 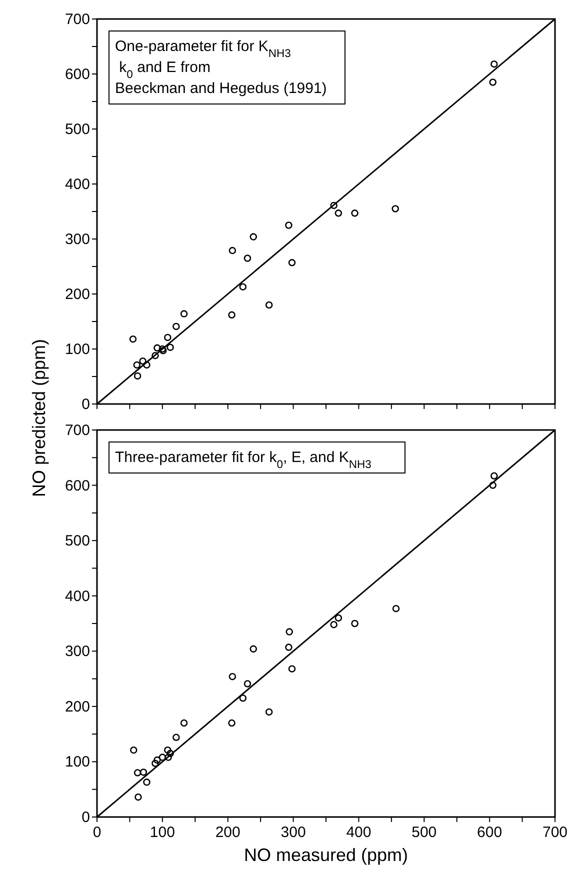 I want to click on x-tick-label: 400, so click(x=359, y=832).